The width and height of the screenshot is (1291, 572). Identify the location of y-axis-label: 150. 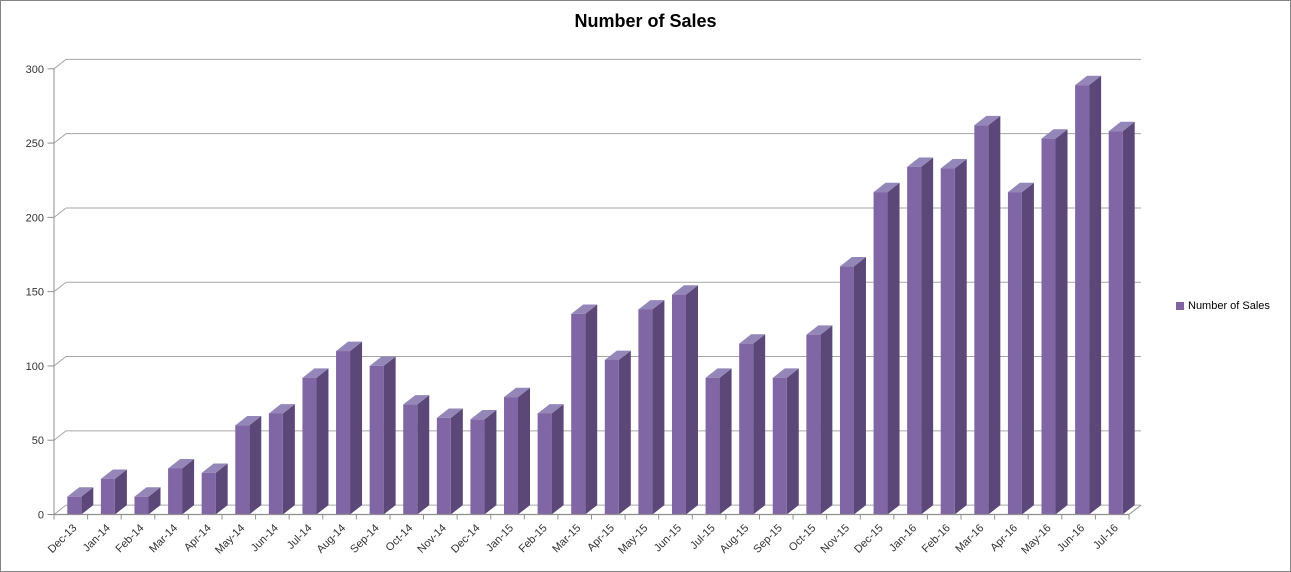
(35, 293).